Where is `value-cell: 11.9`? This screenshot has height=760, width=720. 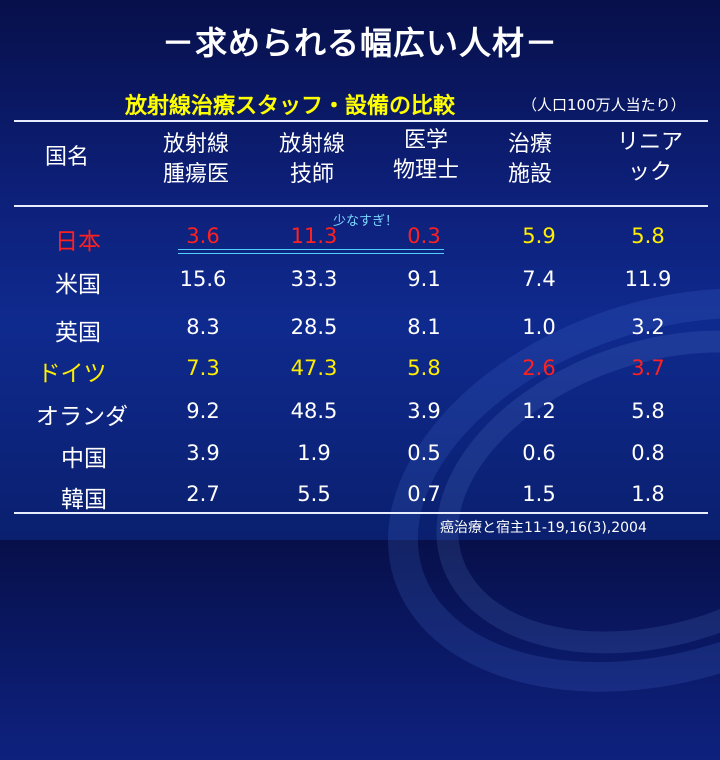 value-cell: 11.9 is located at coordinates (648, 279).